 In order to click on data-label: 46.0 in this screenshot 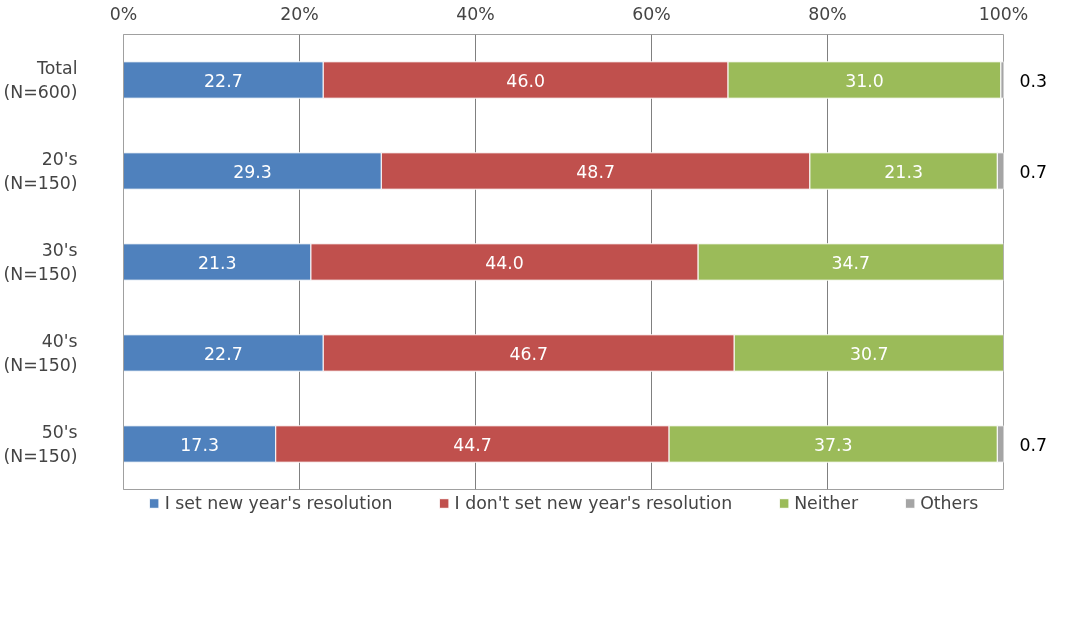, I will do `click(525, 80)`.